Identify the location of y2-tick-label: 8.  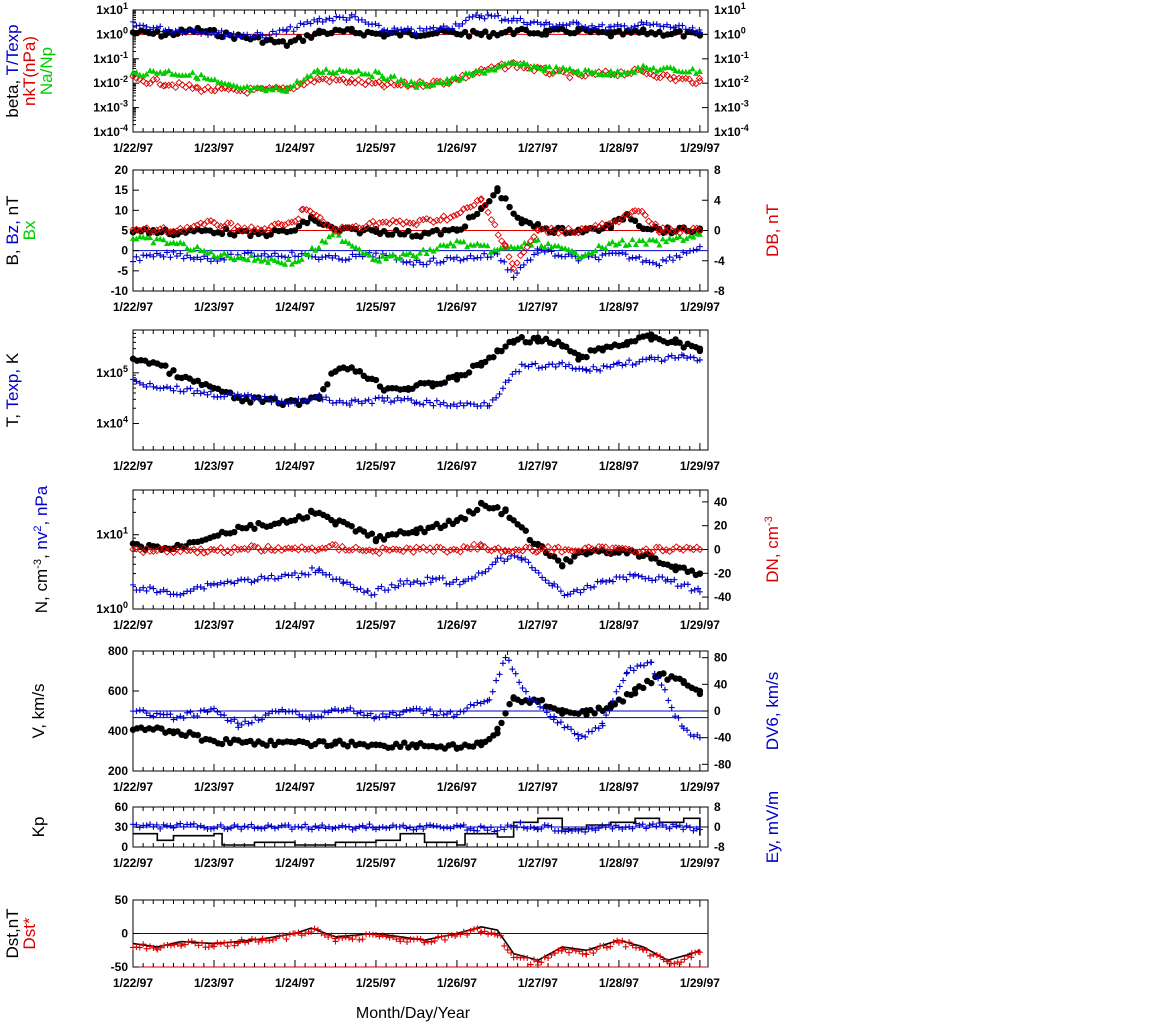
(717, 170).